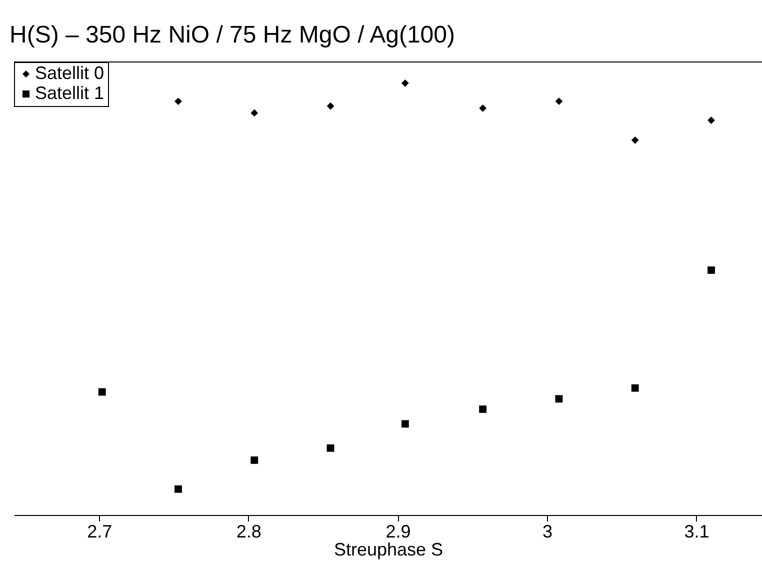 This screenshot has width=762, height=576. Describe the element at coordinates (232, 35) in the screenshot. I see `chart-title: H(S) – 350 Hz NiO / 75 Hz MgO / Ag(100)` at that location.